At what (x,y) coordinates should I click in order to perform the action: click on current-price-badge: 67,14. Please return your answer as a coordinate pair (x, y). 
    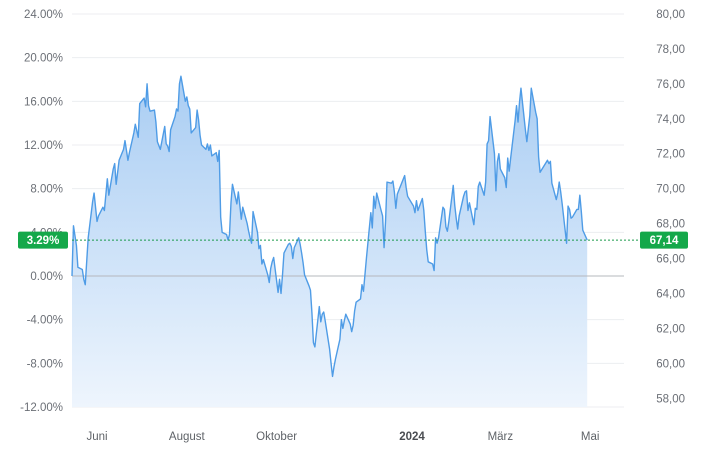
    Looking at the image, I should click on (664, 240).